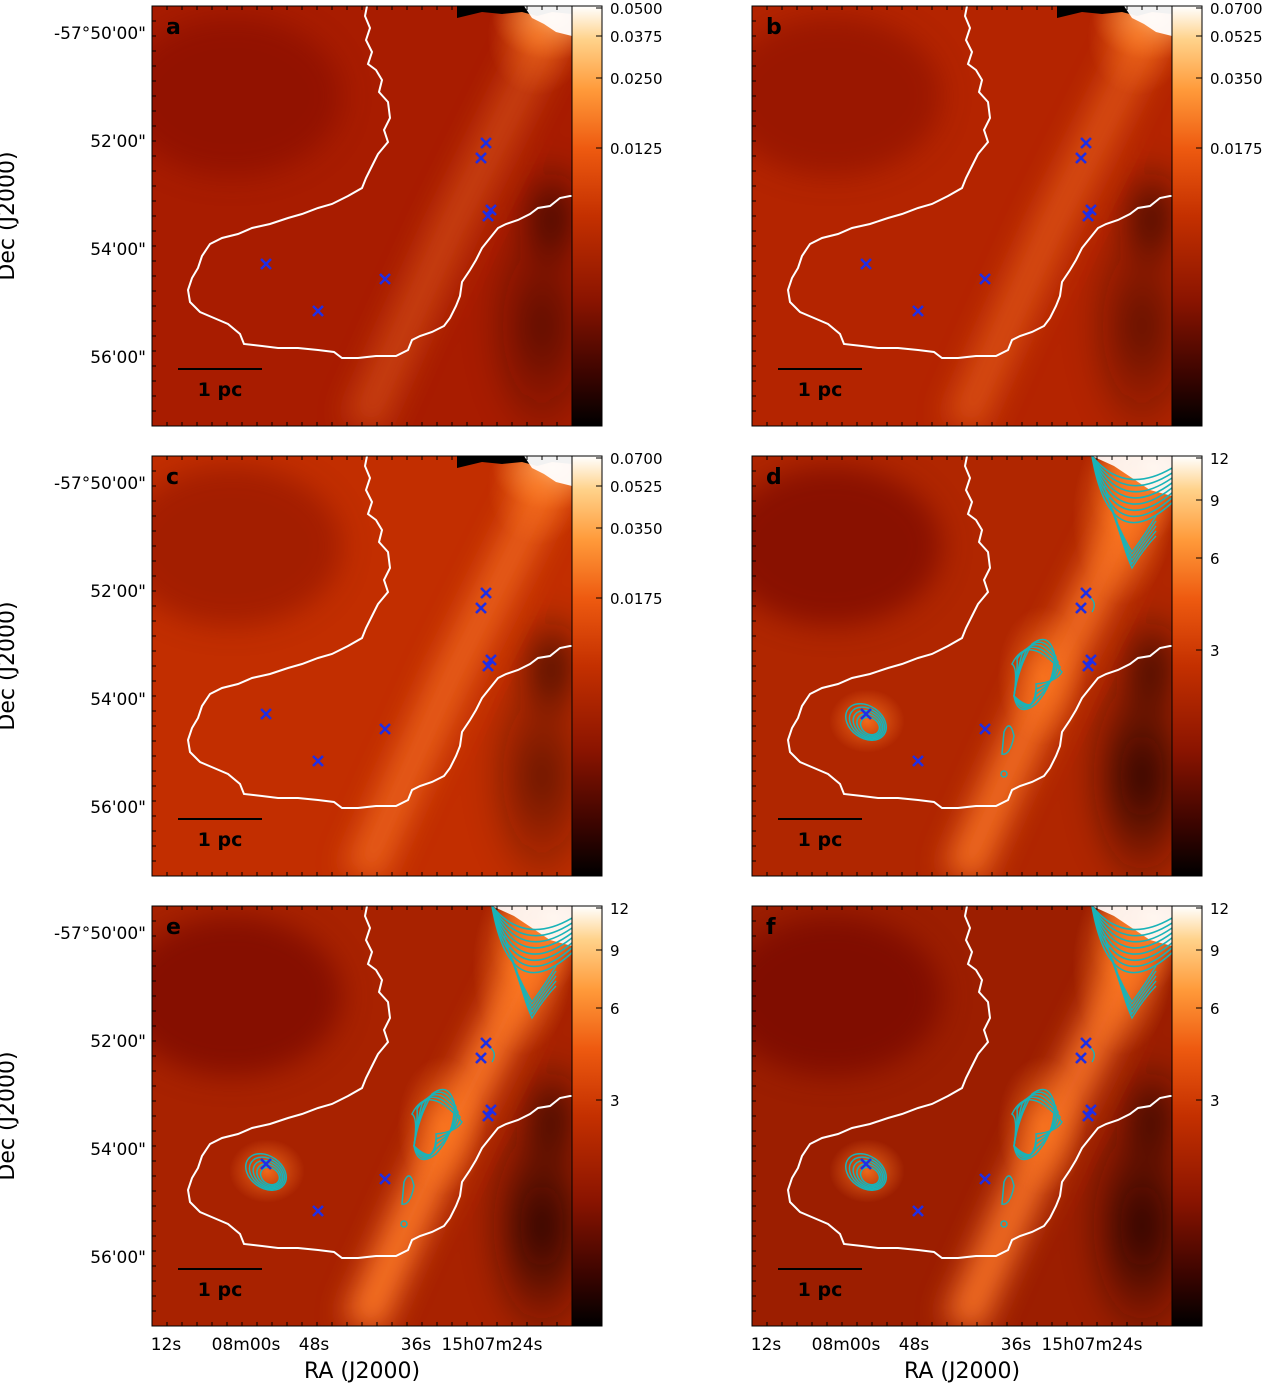 The height and width of the screenshot is (1386, 1271). What do you see at coordinates (1236, 149) in the screenshot?
I see `colorbar-tick-label: 0.0175` at bounding box center [1236, 149].